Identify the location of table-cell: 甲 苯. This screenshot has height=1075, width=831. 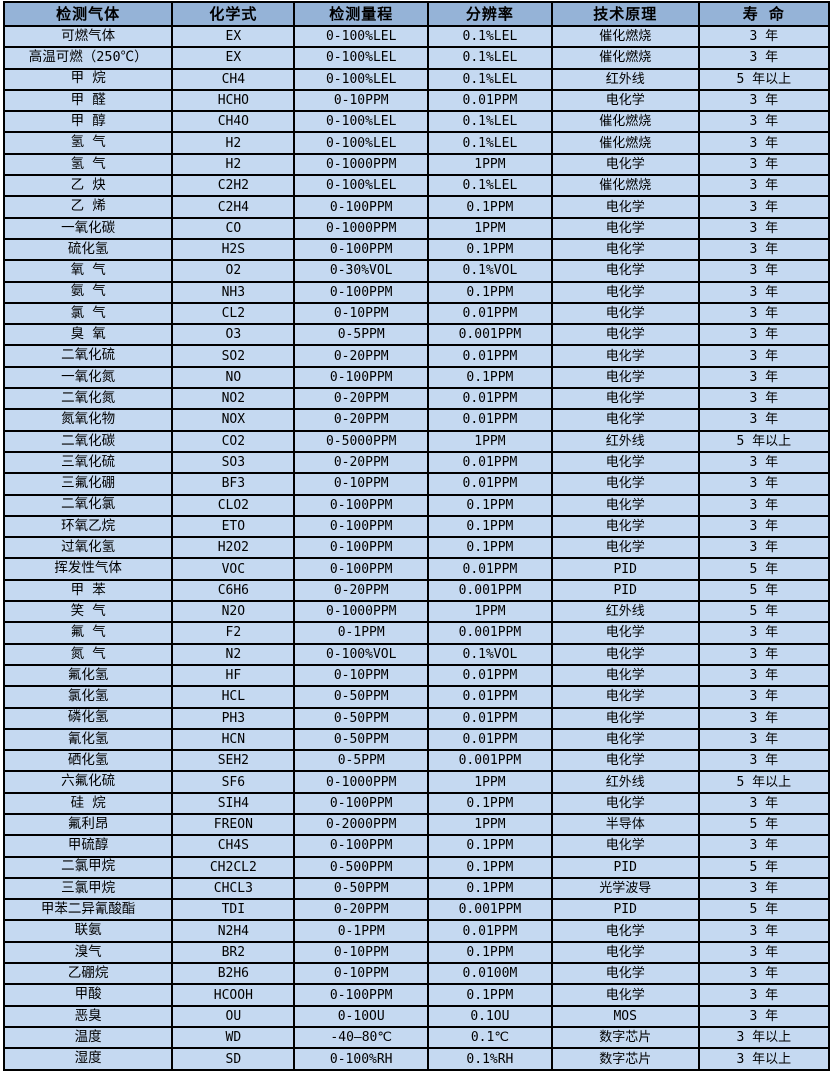
(88, 590).